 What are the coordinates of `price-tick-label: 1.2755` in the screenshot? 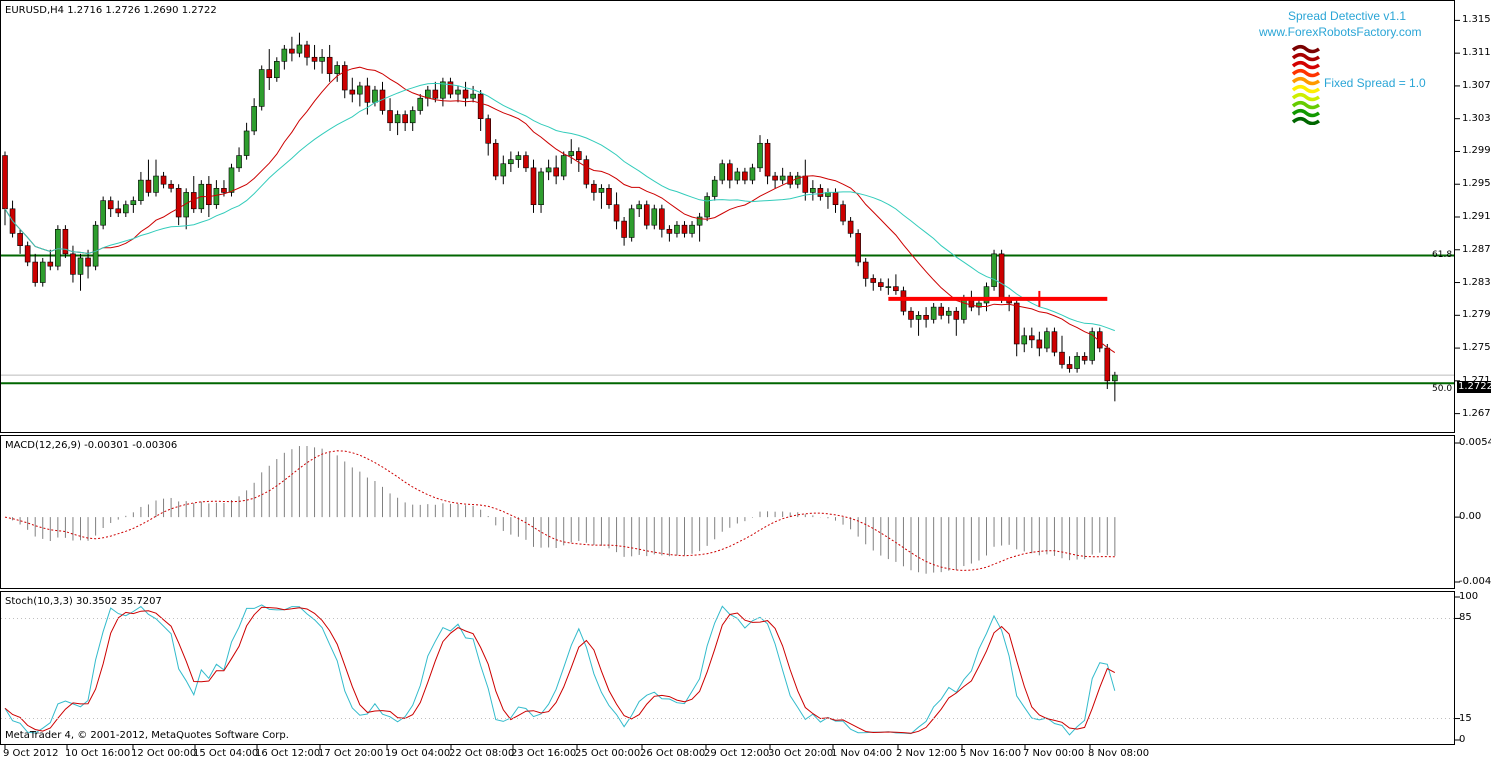 It's located at (1476, 348).